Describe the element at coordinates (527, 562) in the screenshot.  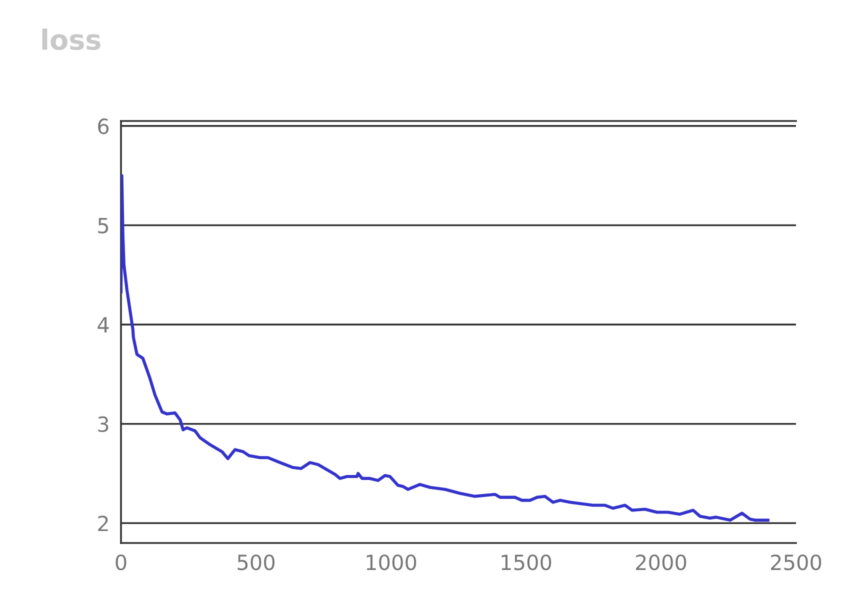
I see `x-tick-label: 1500` at that location.